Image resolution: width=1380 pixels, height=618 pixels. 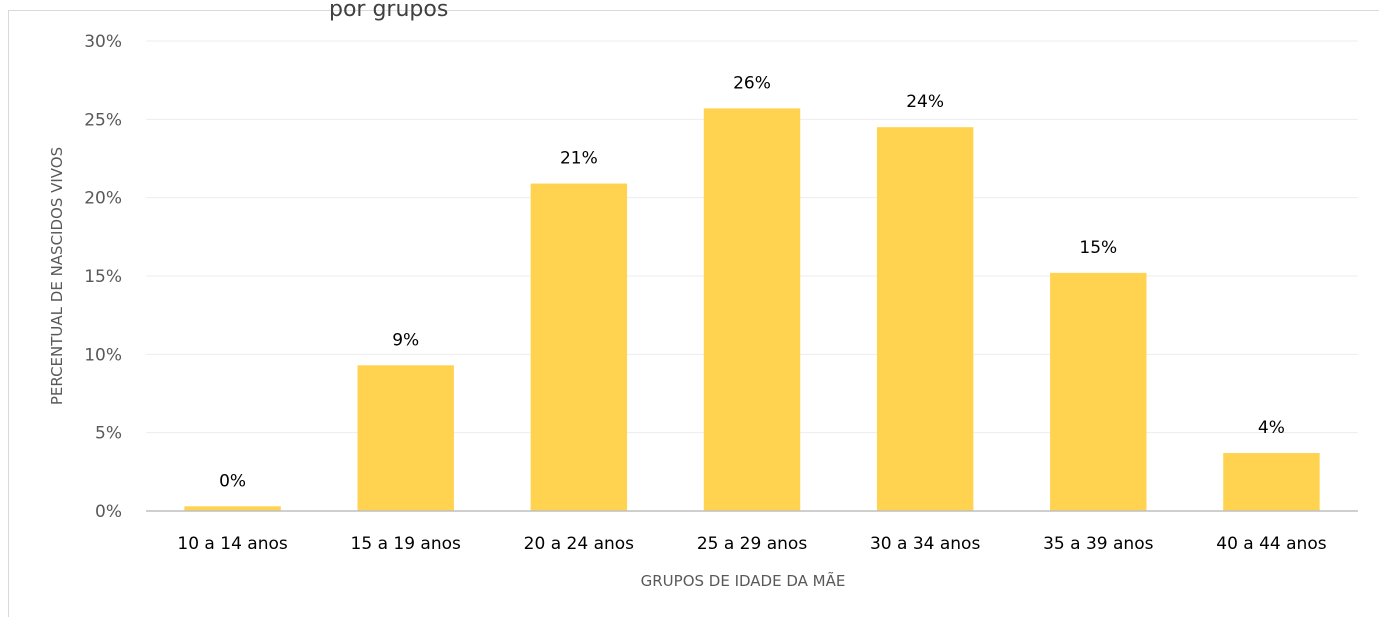 I want to click on data-label: 9%, so click(x=405, y=340).